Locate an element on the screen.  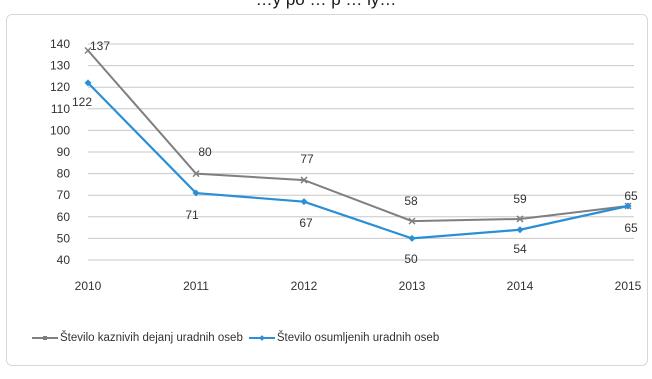
x-tick-label: 2014 is located at coordinates (520, 286).